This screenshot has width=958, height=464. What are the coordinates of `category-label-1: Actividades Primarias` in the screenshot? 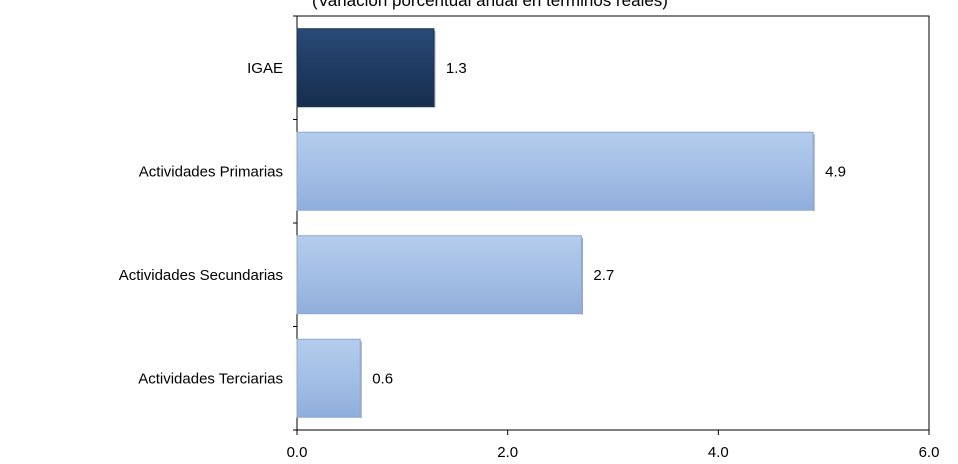 It's located at (211, 171).